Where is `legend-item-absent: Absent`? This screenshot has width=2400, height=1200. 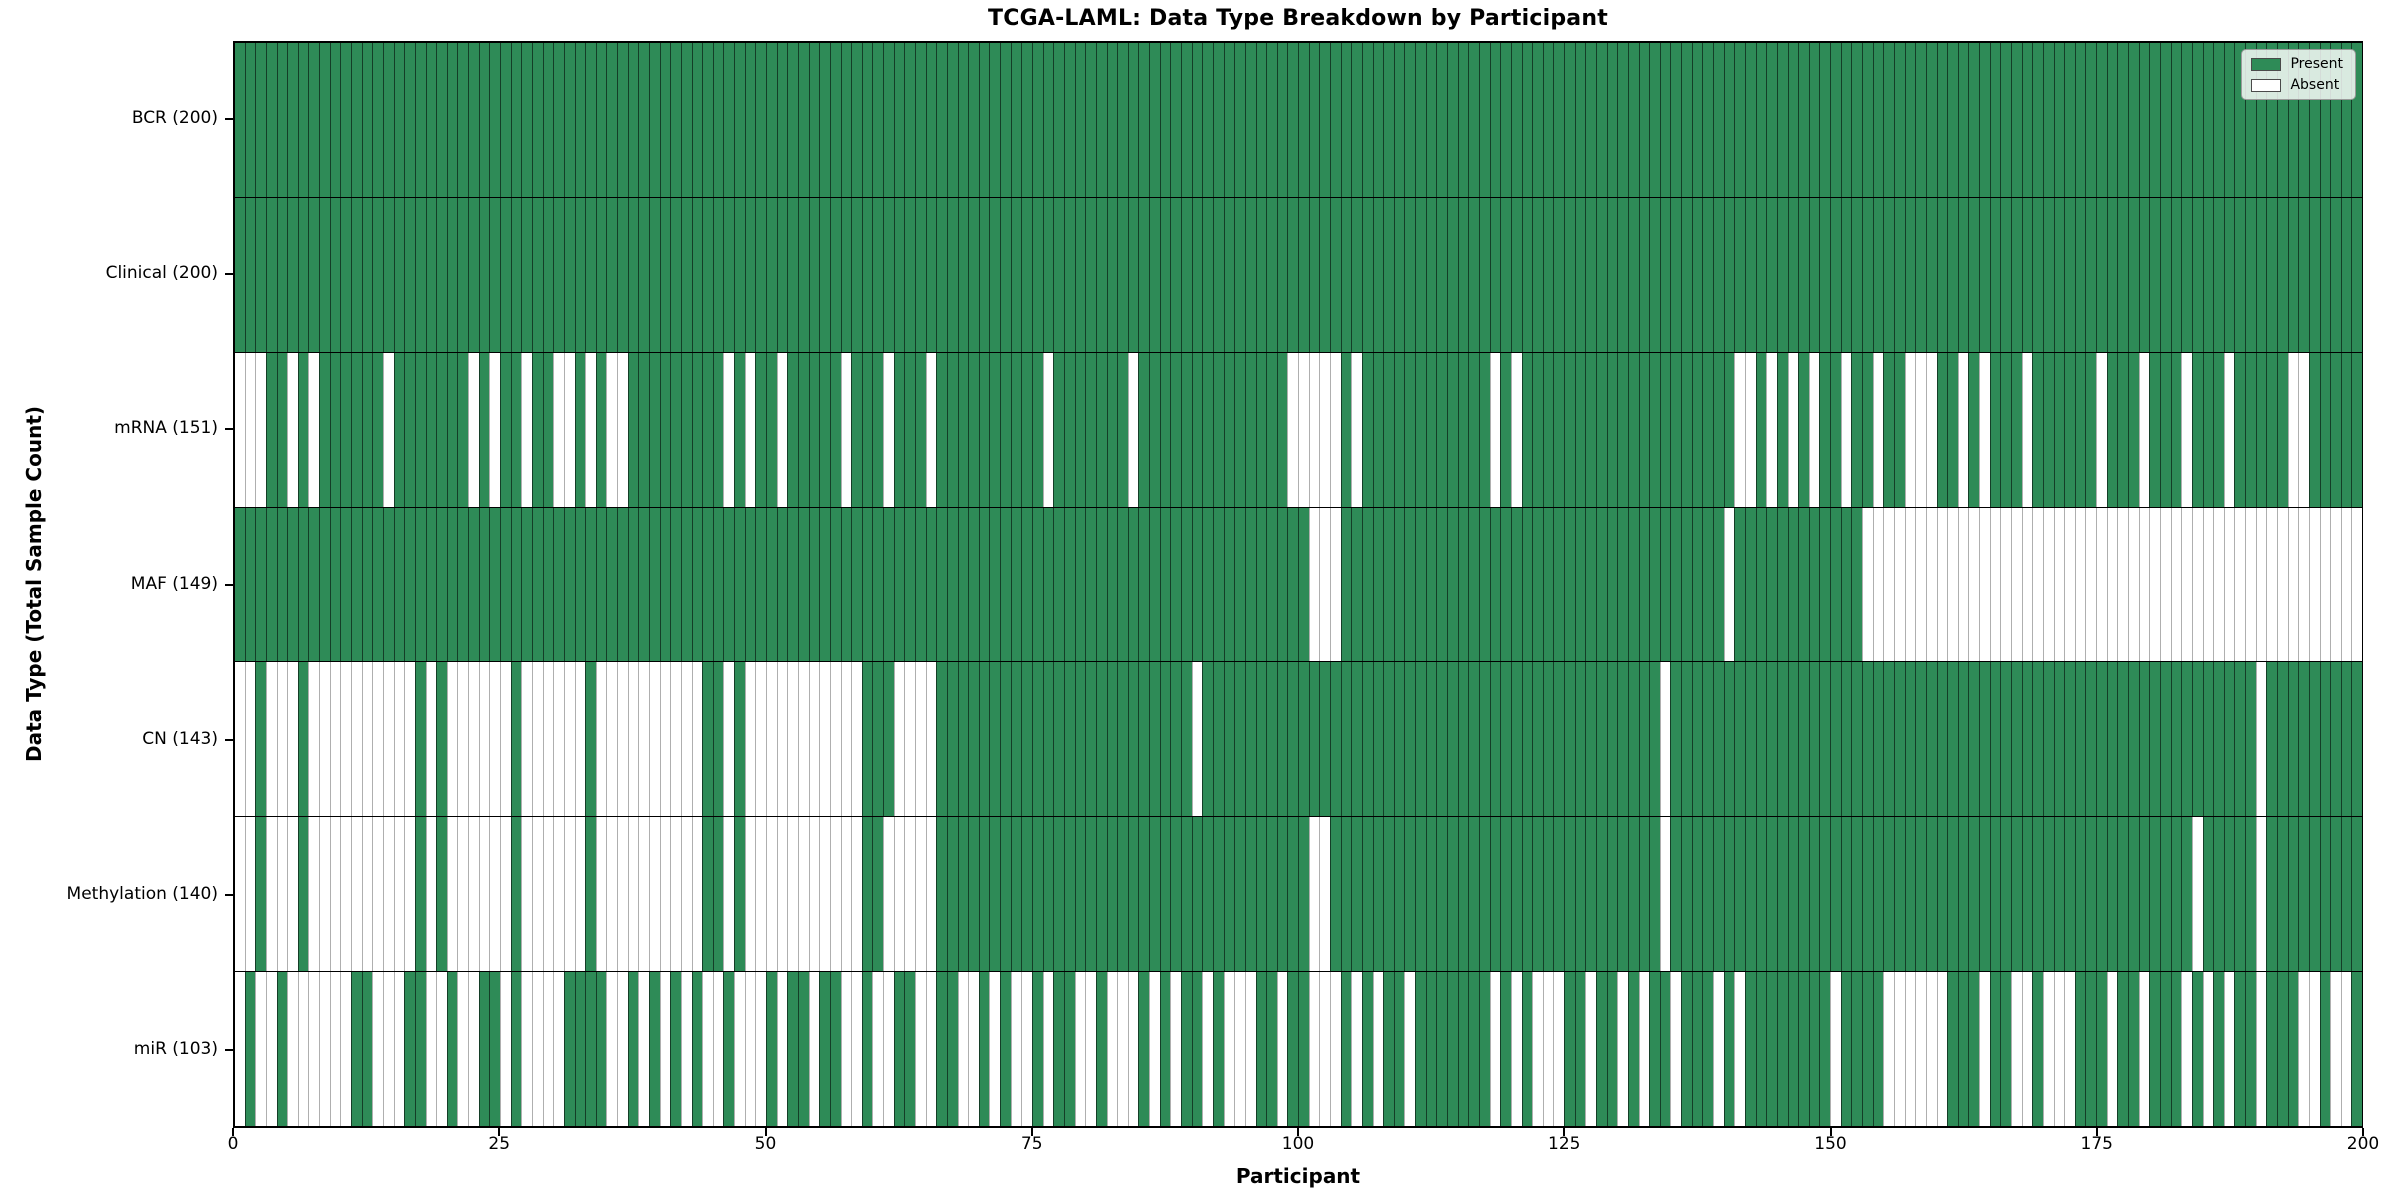 legend-item-absent: Absent is located at coordinates (2297, 85).